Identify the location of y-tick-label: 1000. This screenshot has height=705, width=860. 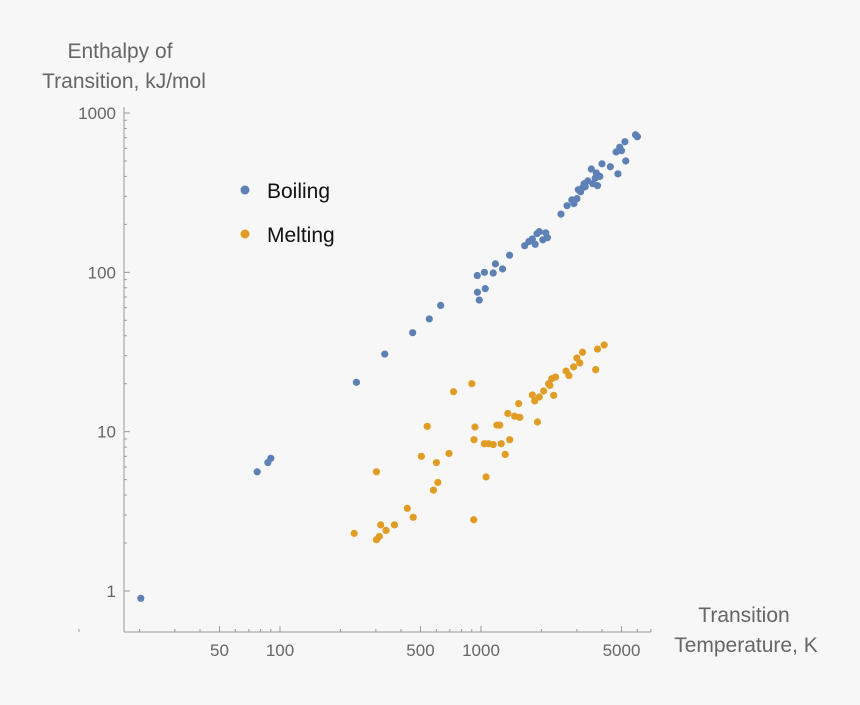
(97, 113).